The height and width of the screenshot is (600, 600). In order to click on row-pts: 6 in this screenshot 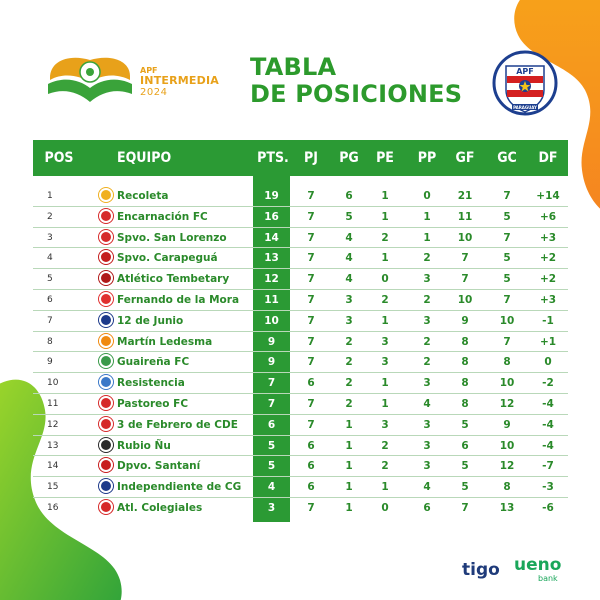, I will do `click(271, 424)`.